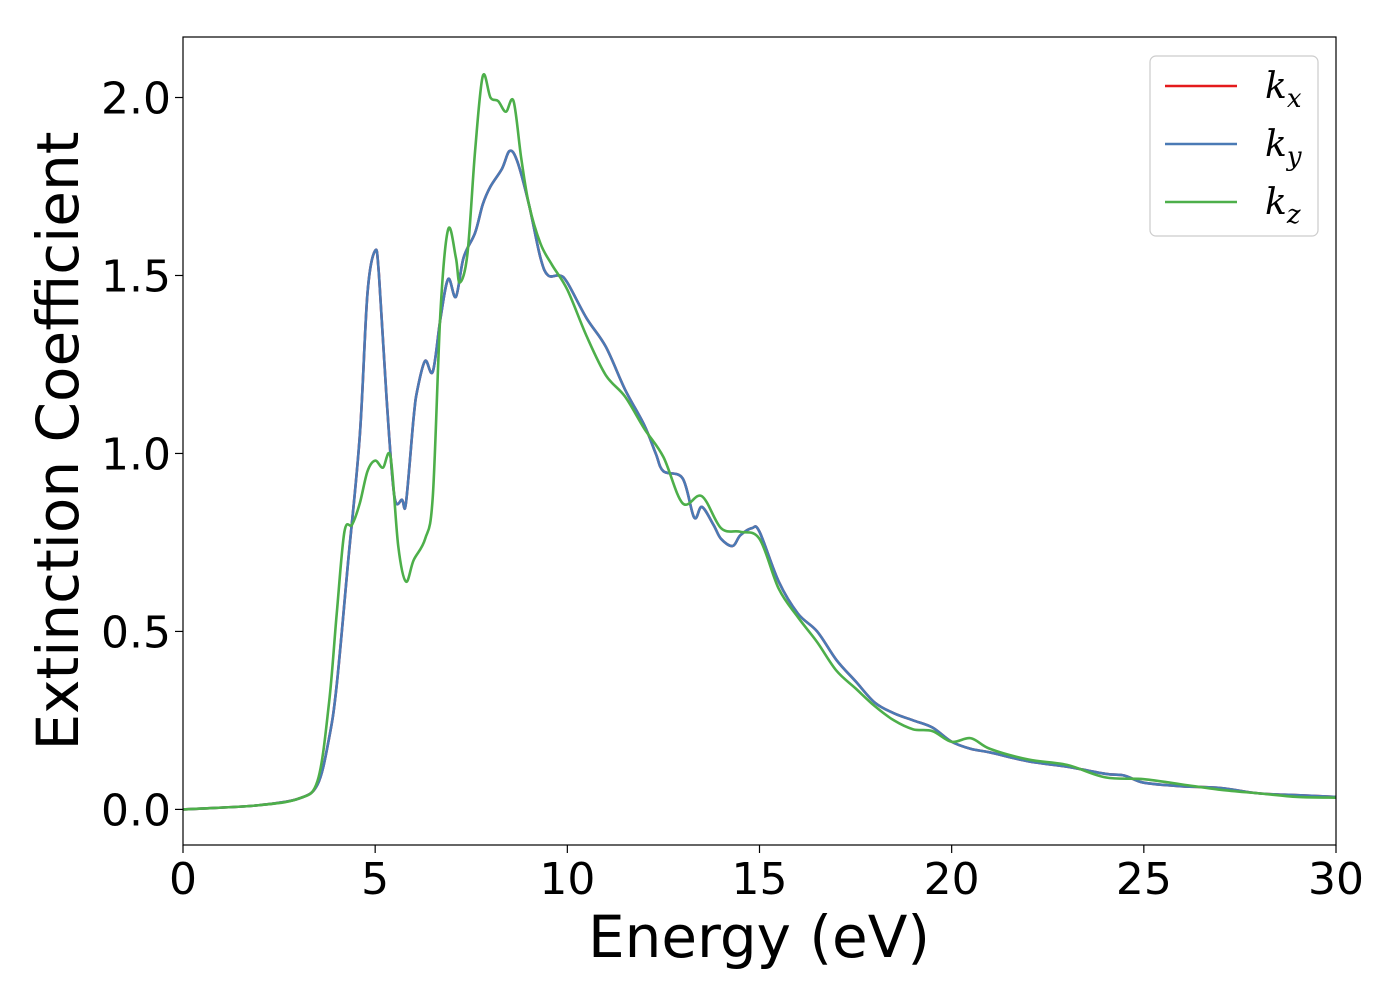 The width and height of the screenshot is (1400, 1005). Describe the element at coordinates (567, 879) in the screenshot. I see `x-tick-label: 10` at that location.